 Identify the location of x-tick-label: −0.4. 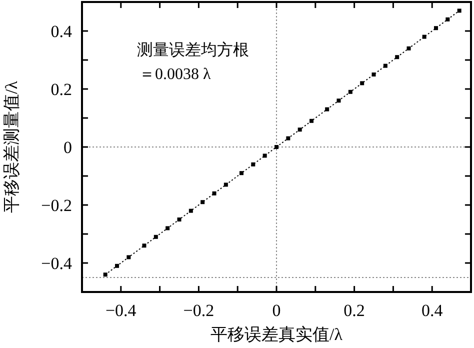
(121, 310).